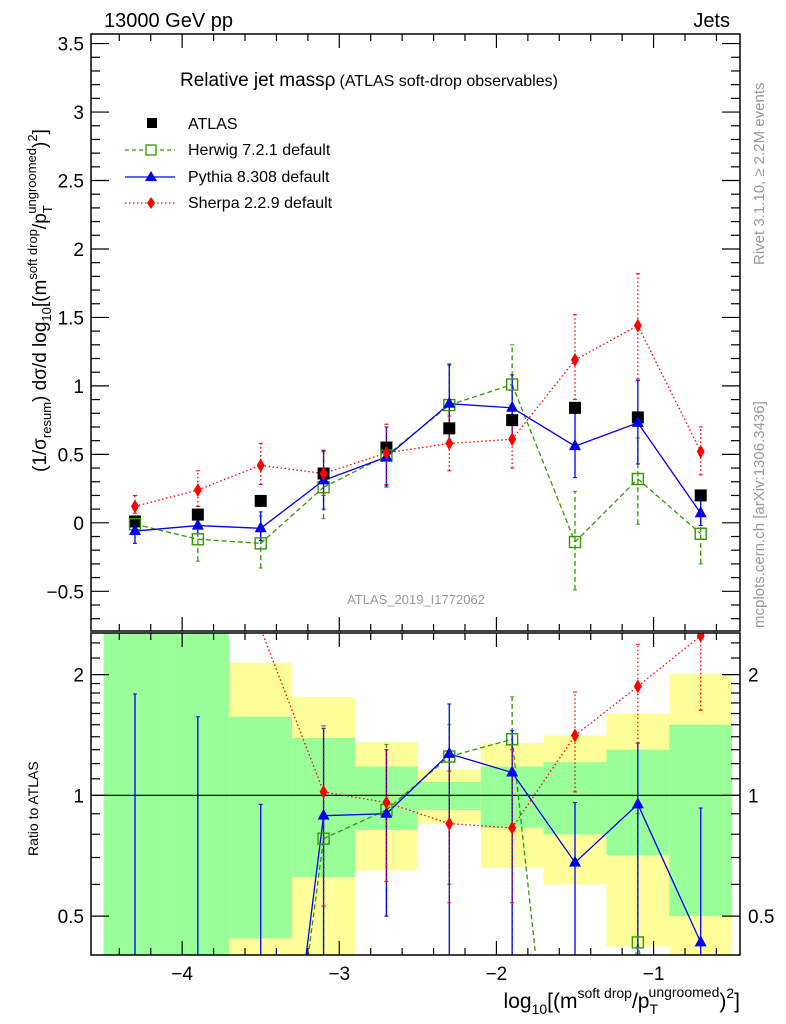  I want to click on ratio-y-tick-label-right: 2, so click(753, 676).